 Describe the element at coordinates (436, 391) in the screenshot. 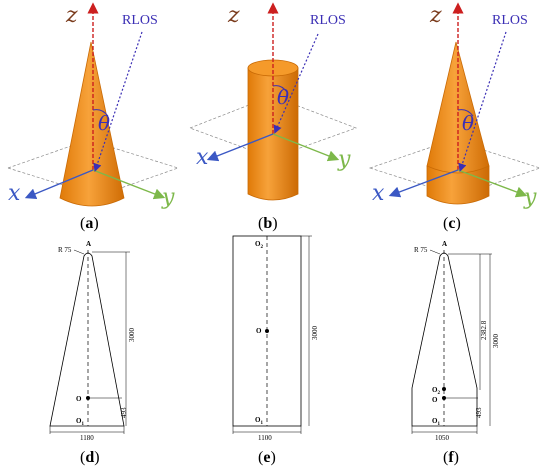

I see `o2-label: O2` at that location.